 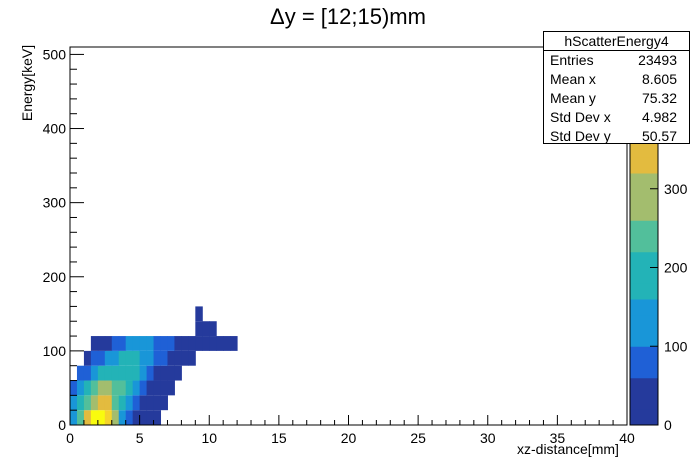 What do you see at coordinates (676, 189) in the screenshot?
I see `colorbar-tick-label: 300` at bounding box center [676, 189].